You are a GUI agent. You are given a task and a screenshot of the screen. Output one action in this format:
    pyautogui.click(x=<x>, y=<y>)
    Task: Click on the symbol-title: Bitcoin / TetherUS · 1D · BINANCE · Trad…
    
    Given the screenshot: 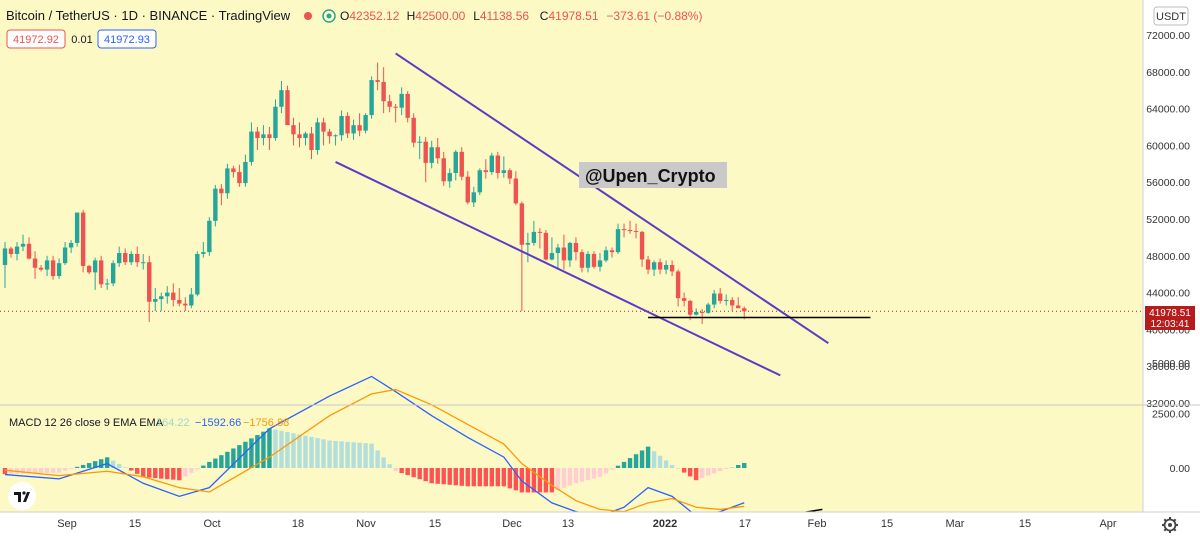 What is the action you would take?
    pyautogui.click(x=148, y=15)
    